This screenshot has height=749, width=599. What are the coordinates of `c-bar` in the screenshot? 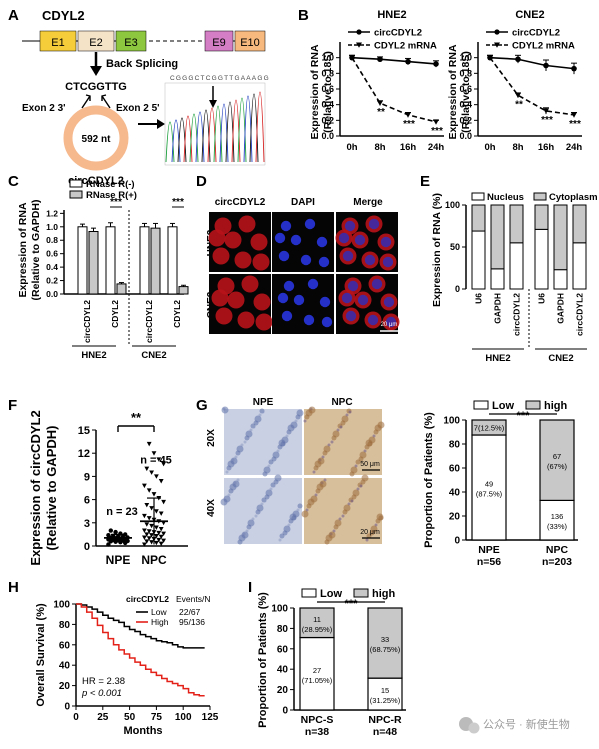 It's located at (144, 260).